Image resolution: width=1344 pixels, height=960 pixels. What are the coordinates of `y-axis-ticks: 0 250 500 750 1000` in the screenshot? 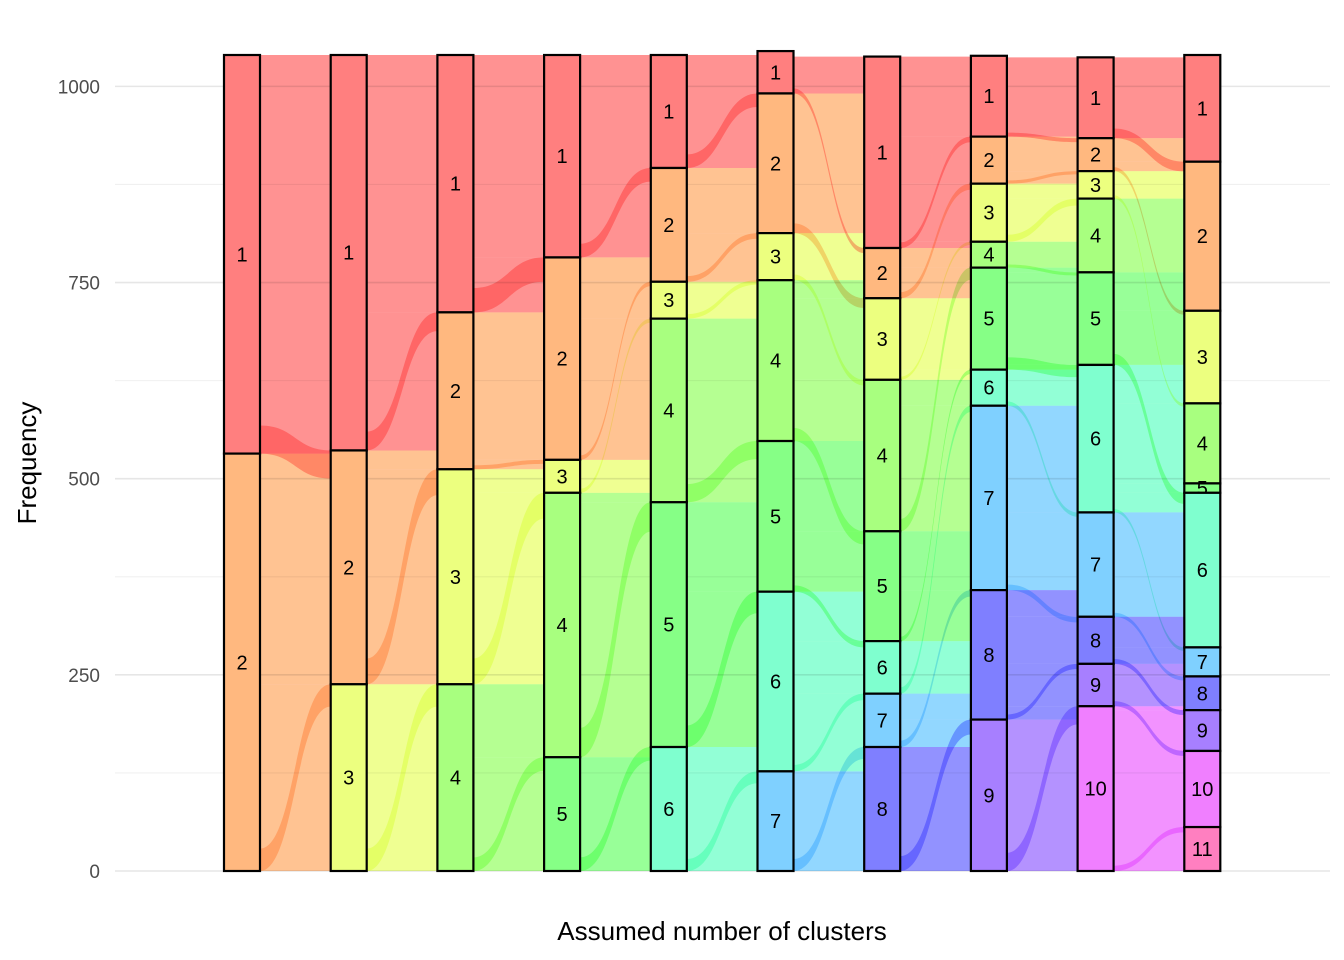 It's located at (79, 480).